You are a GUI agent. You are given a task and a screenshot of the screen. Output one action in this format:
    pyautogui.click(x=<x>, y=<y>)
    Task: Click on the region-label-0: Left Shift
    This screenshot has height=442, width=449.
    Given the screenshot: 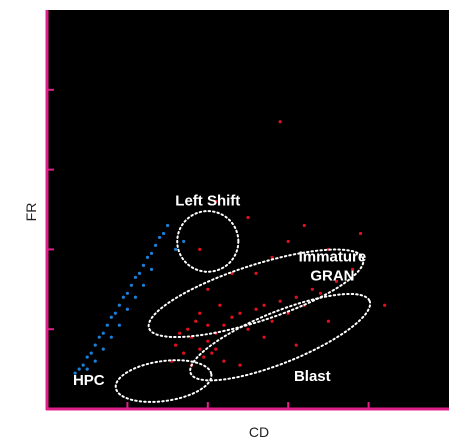 What is the action you would take?
    pyautogui.click(x=207, y=201)
    